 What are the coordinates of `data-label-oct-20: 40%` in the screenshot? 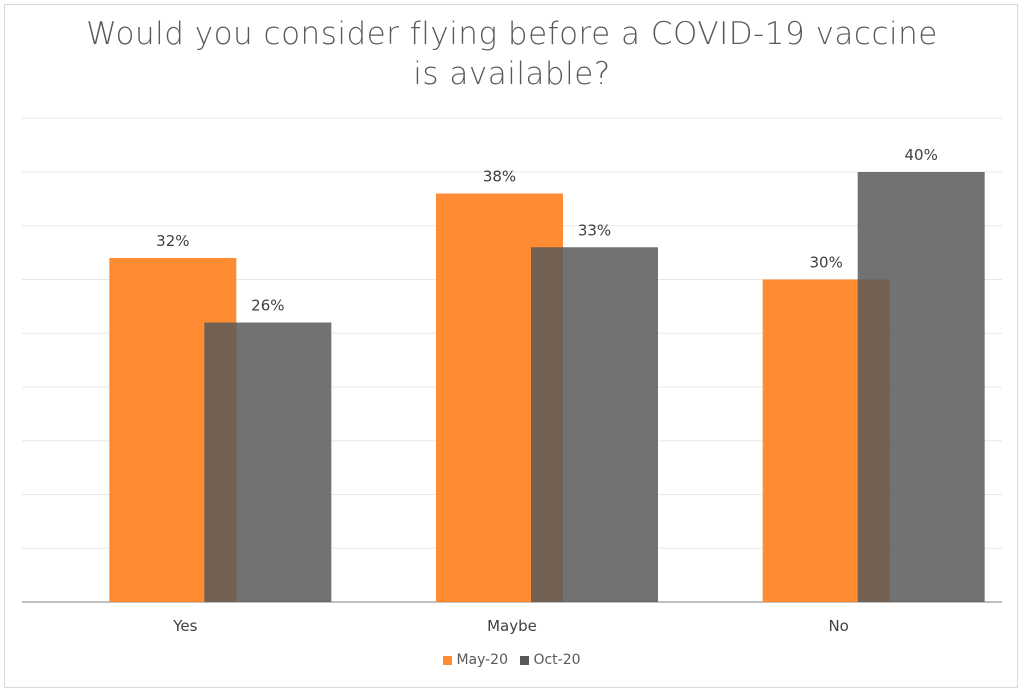 It's located at (920, 155).